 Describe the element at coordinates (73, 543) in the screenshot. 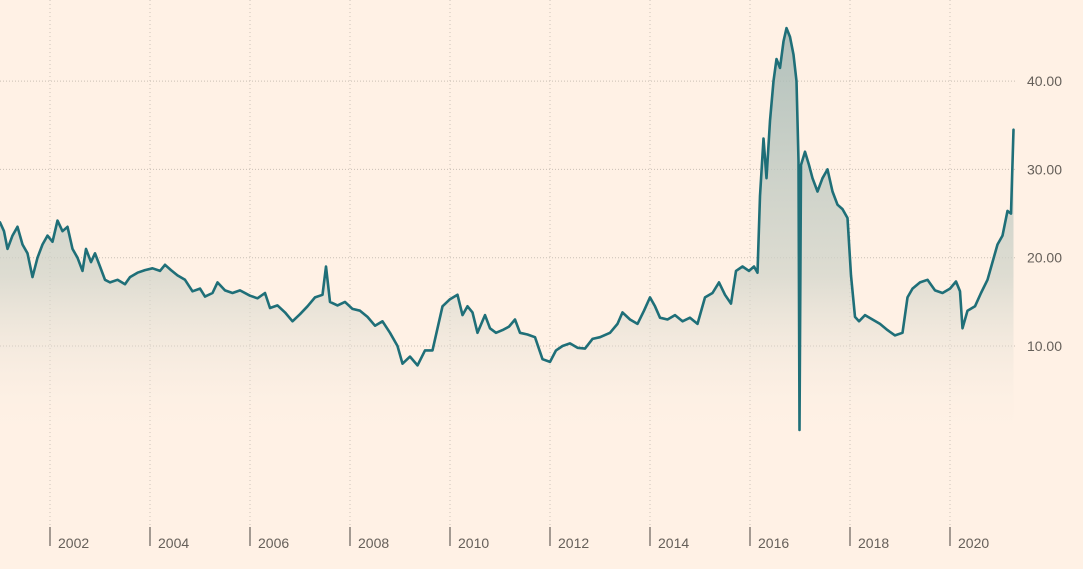

I see `x-tick-label: 2002` at that location.